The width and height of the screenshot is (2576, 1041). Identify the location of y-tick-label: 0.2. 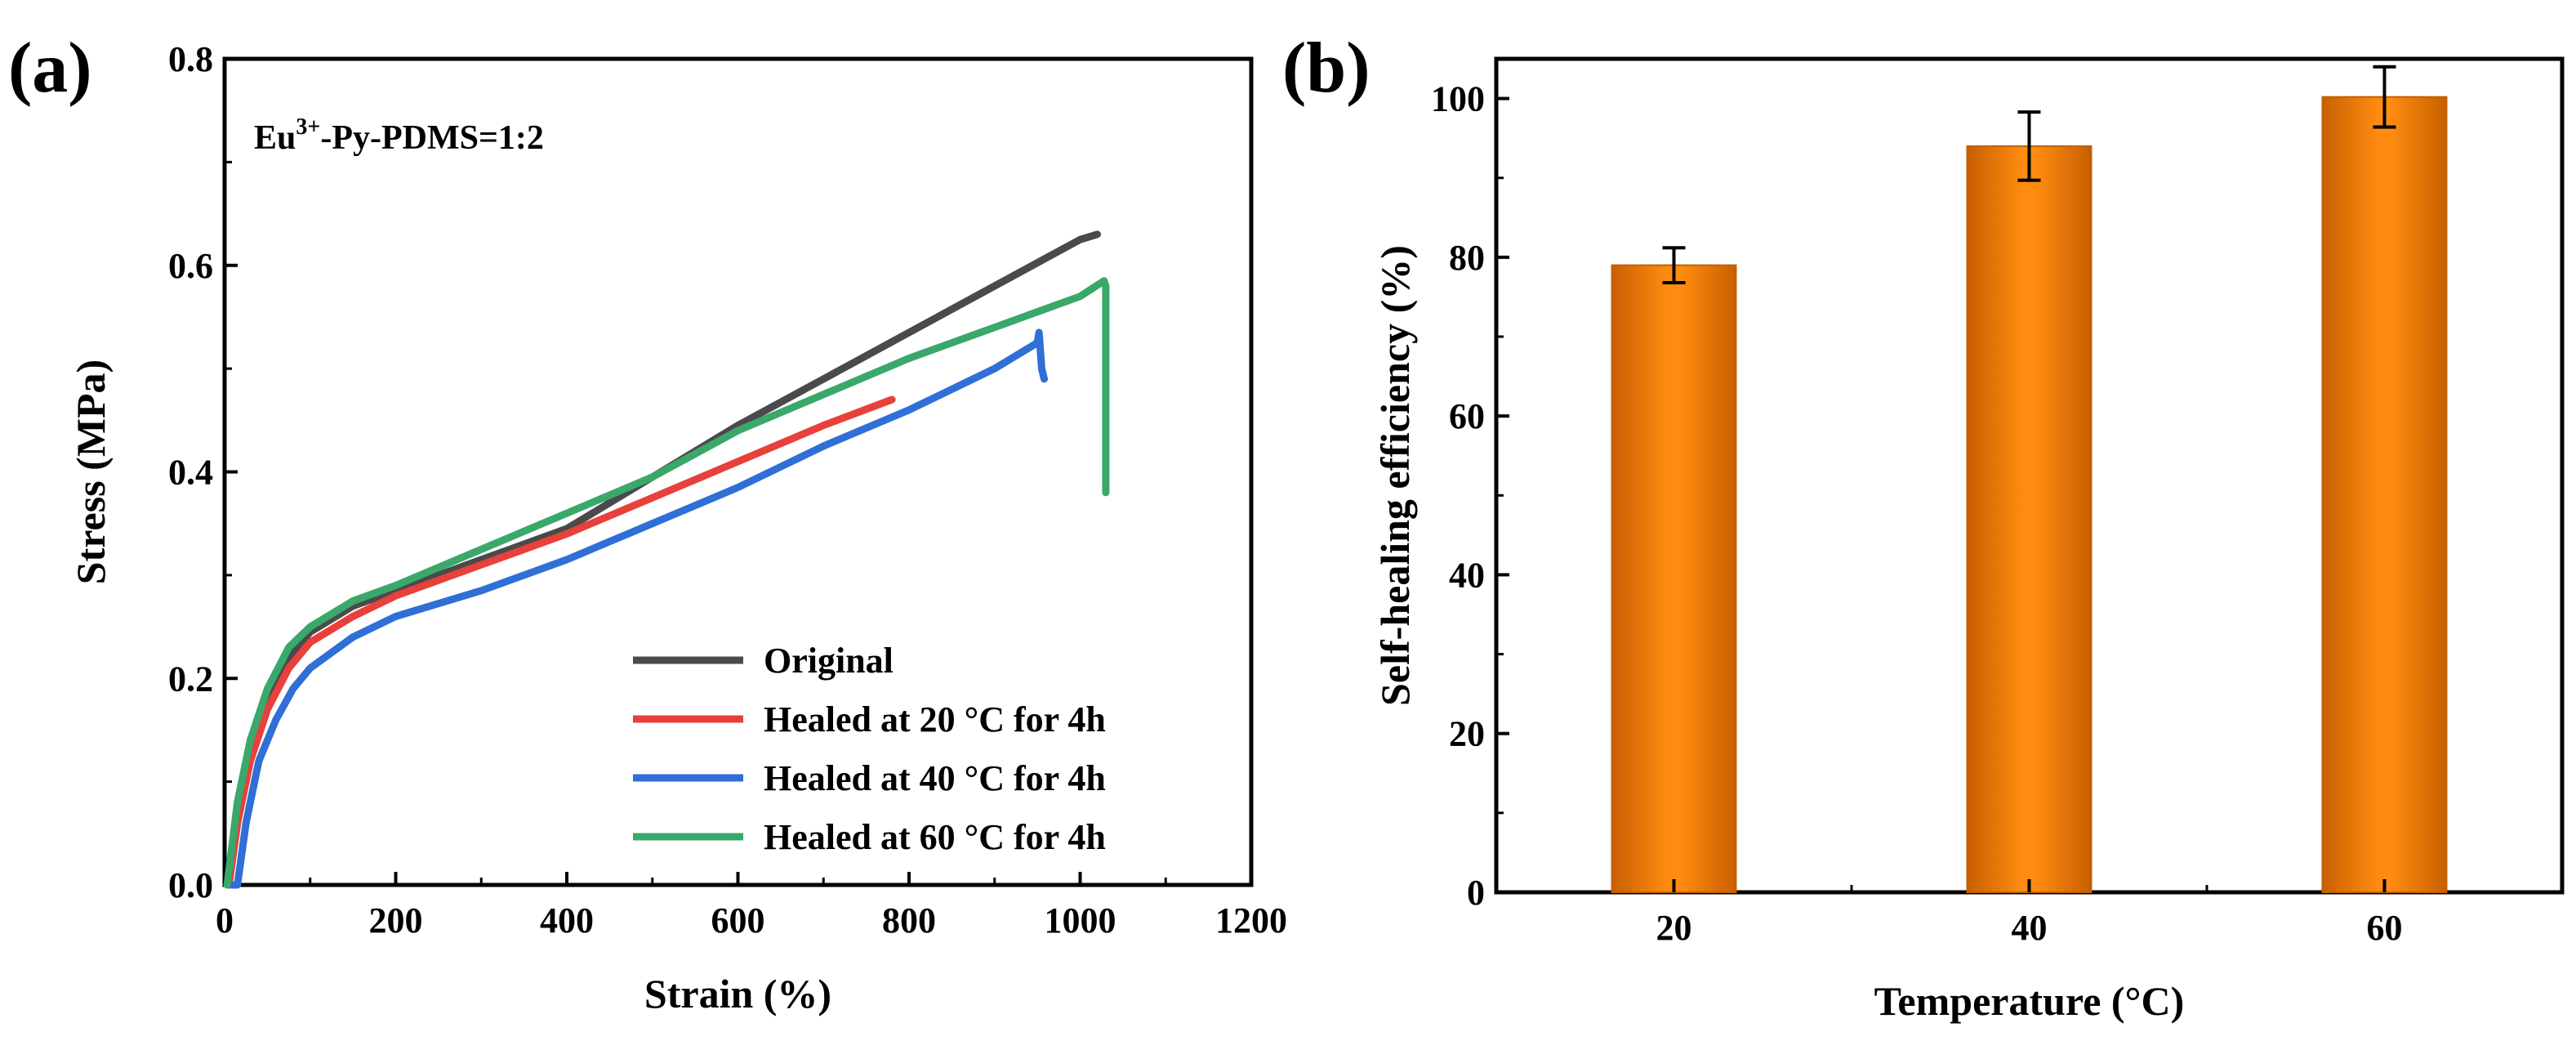
(190, 679).